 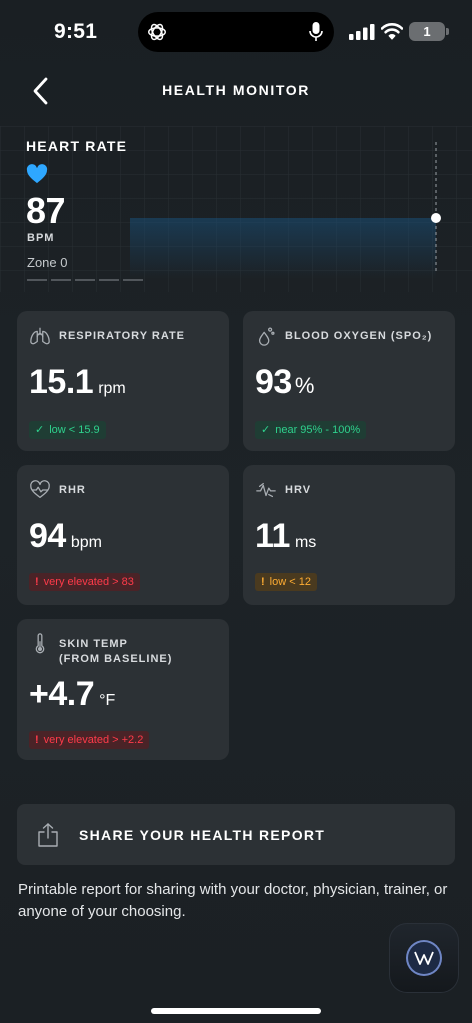 What do you see at coordinates (47, 536) in the screenshot?
I see `metric-value: 94` at bounding box center [47, 536].